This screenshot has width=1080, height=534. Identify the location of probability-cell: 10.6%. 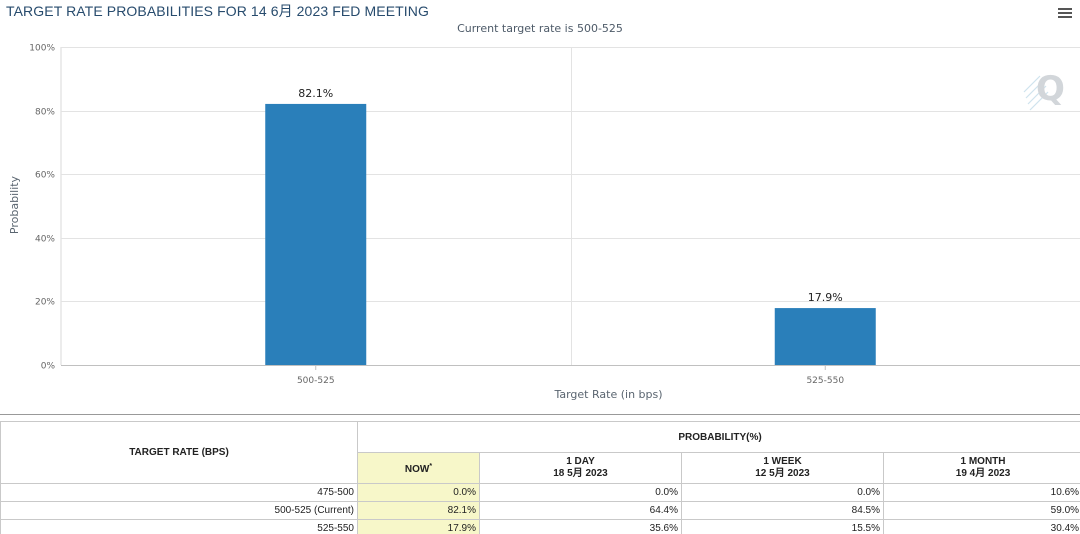
(981, 492).